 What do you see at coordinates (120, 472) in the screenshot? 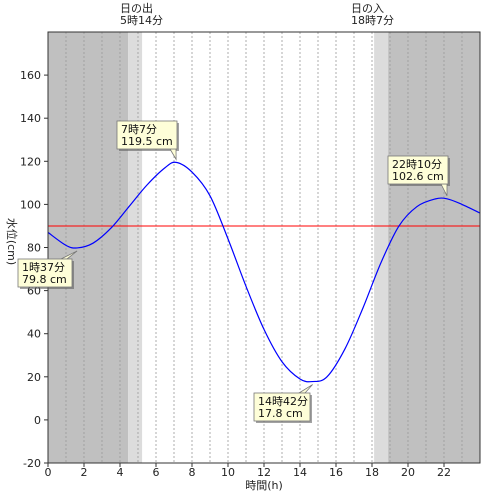
I see `x-tick-label: 4` at bounding box center [120, 472].